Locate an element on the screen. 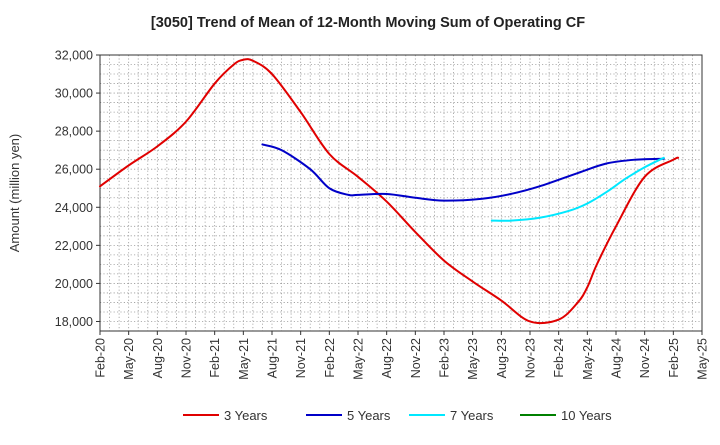  x-tick-label: Feb-24 is located at coordinates (559, 358).